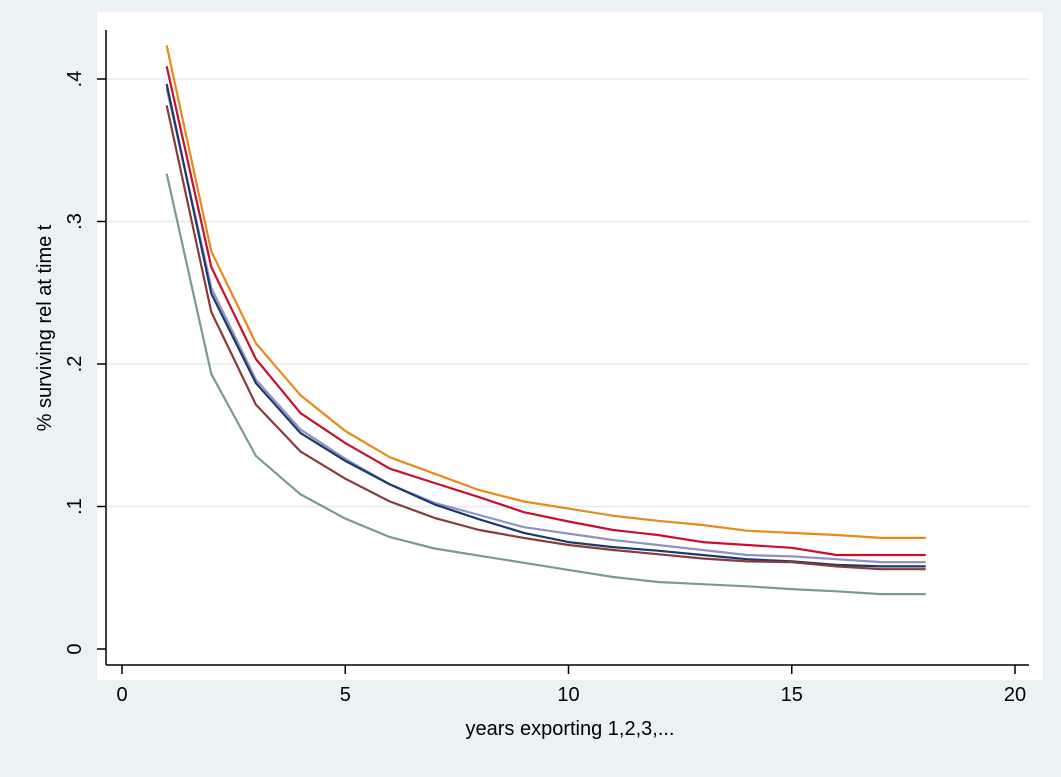 The height and width of the screenshot is (777, 1061). I want to click on y-tick-label-3: .3, so click(75, 221).